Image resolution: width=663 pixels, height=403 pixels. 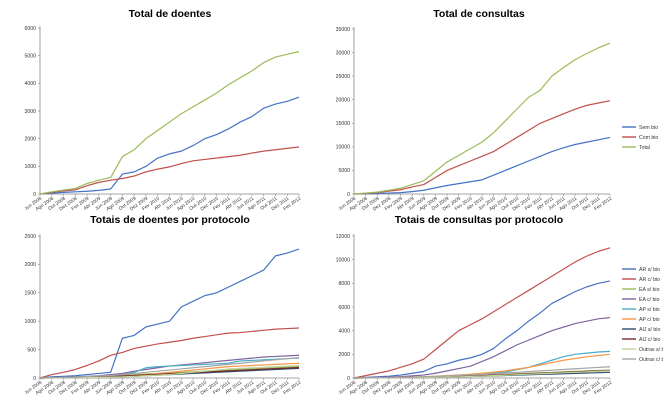 I want to click on legend-label: Sem bio, so click(x=648, y=128).